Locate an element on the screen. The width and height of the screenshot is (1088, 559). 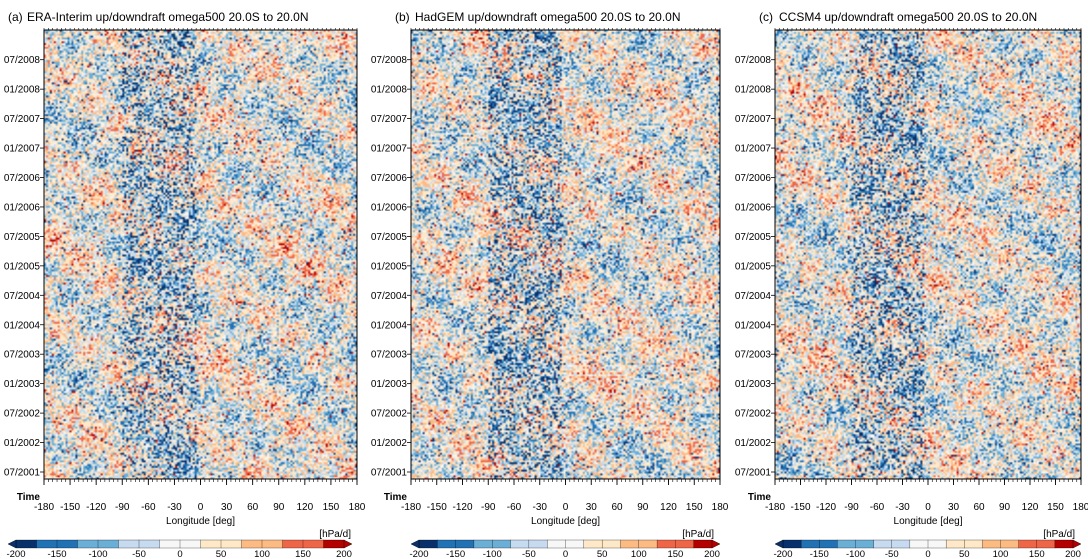
colorbar-min-arrow is located at coordinates (779, 544).